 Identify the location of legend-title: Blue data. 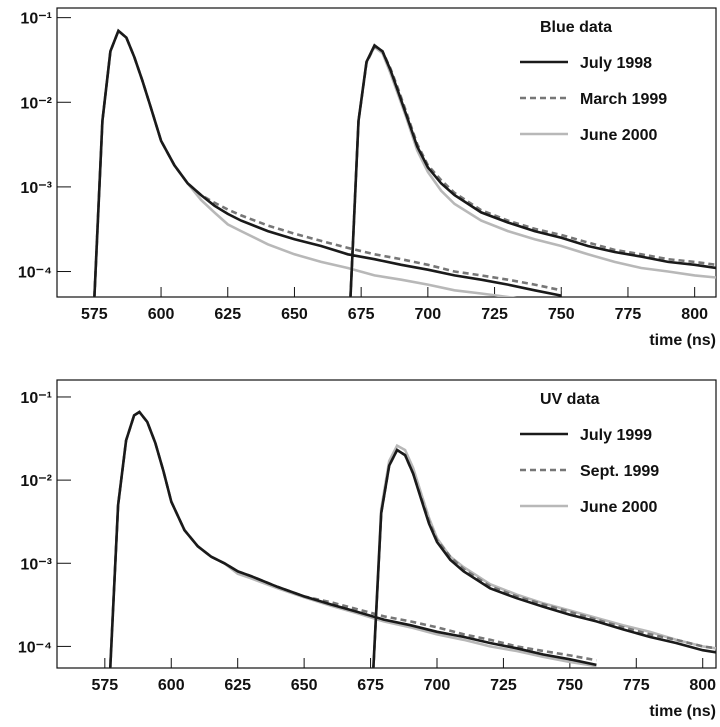
(576, 27).